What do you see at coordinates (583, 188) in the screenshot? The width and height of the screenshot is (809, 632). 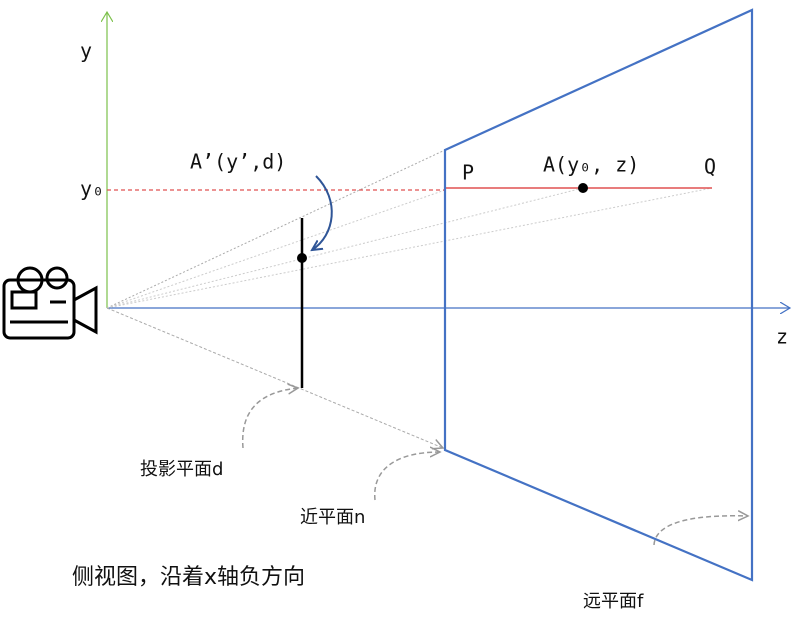 I see `point-a` at bounding box center [583, 188].